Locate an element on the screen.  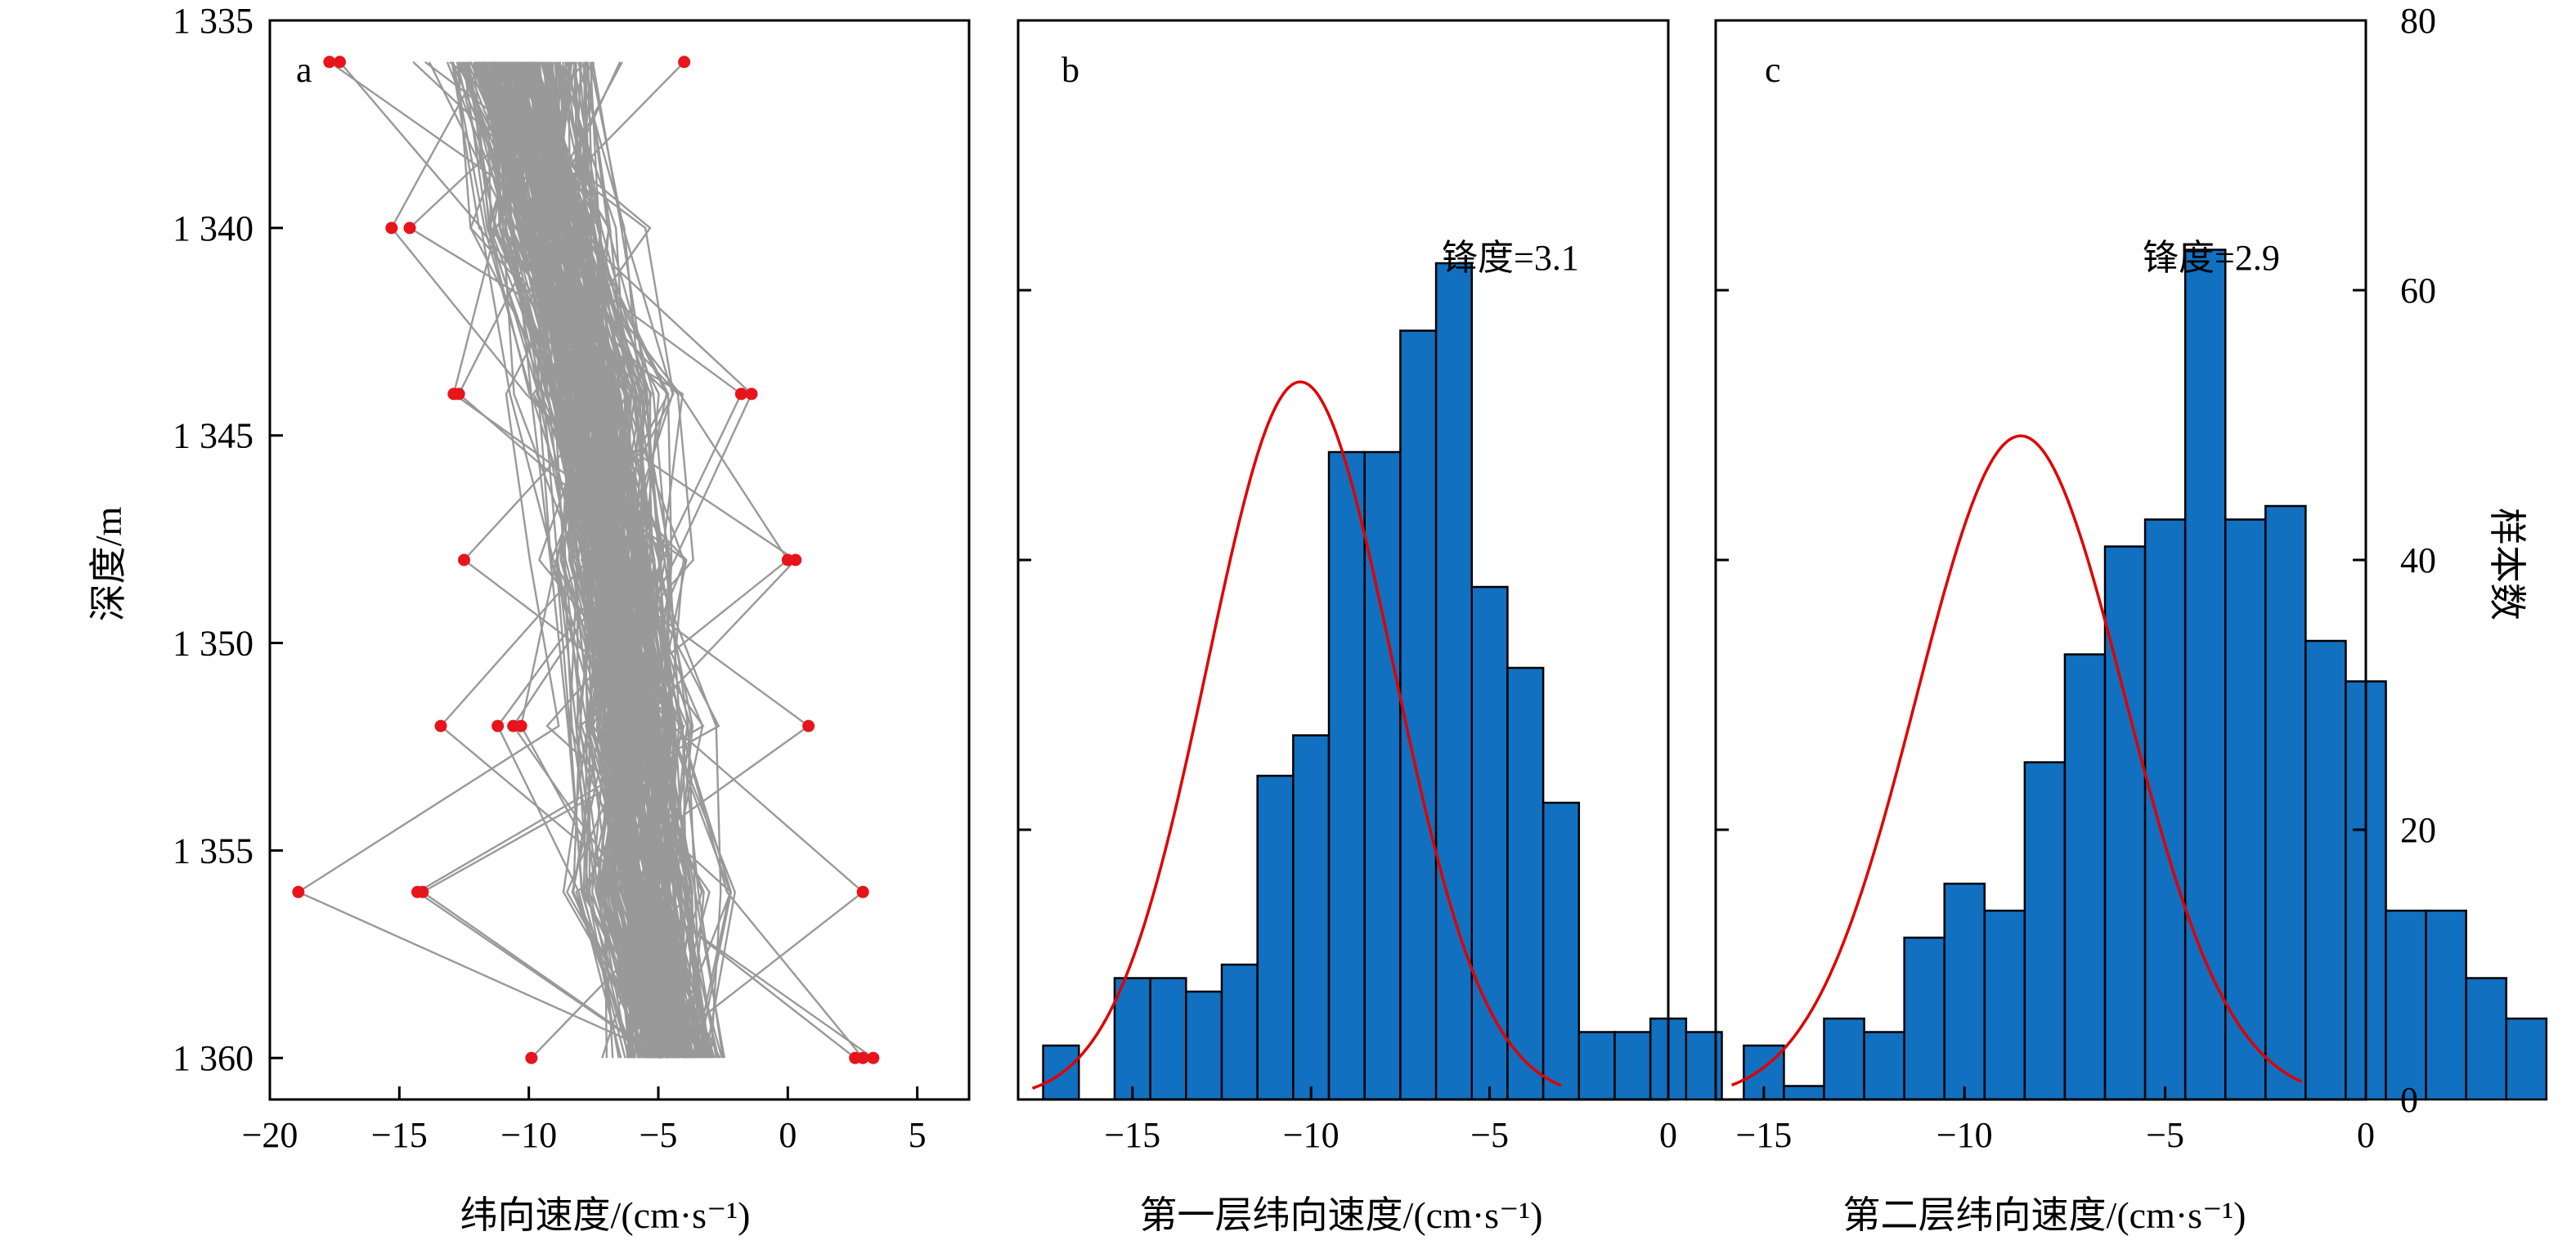
y-tick-label: 80 is located at coordinates (2418, 21).